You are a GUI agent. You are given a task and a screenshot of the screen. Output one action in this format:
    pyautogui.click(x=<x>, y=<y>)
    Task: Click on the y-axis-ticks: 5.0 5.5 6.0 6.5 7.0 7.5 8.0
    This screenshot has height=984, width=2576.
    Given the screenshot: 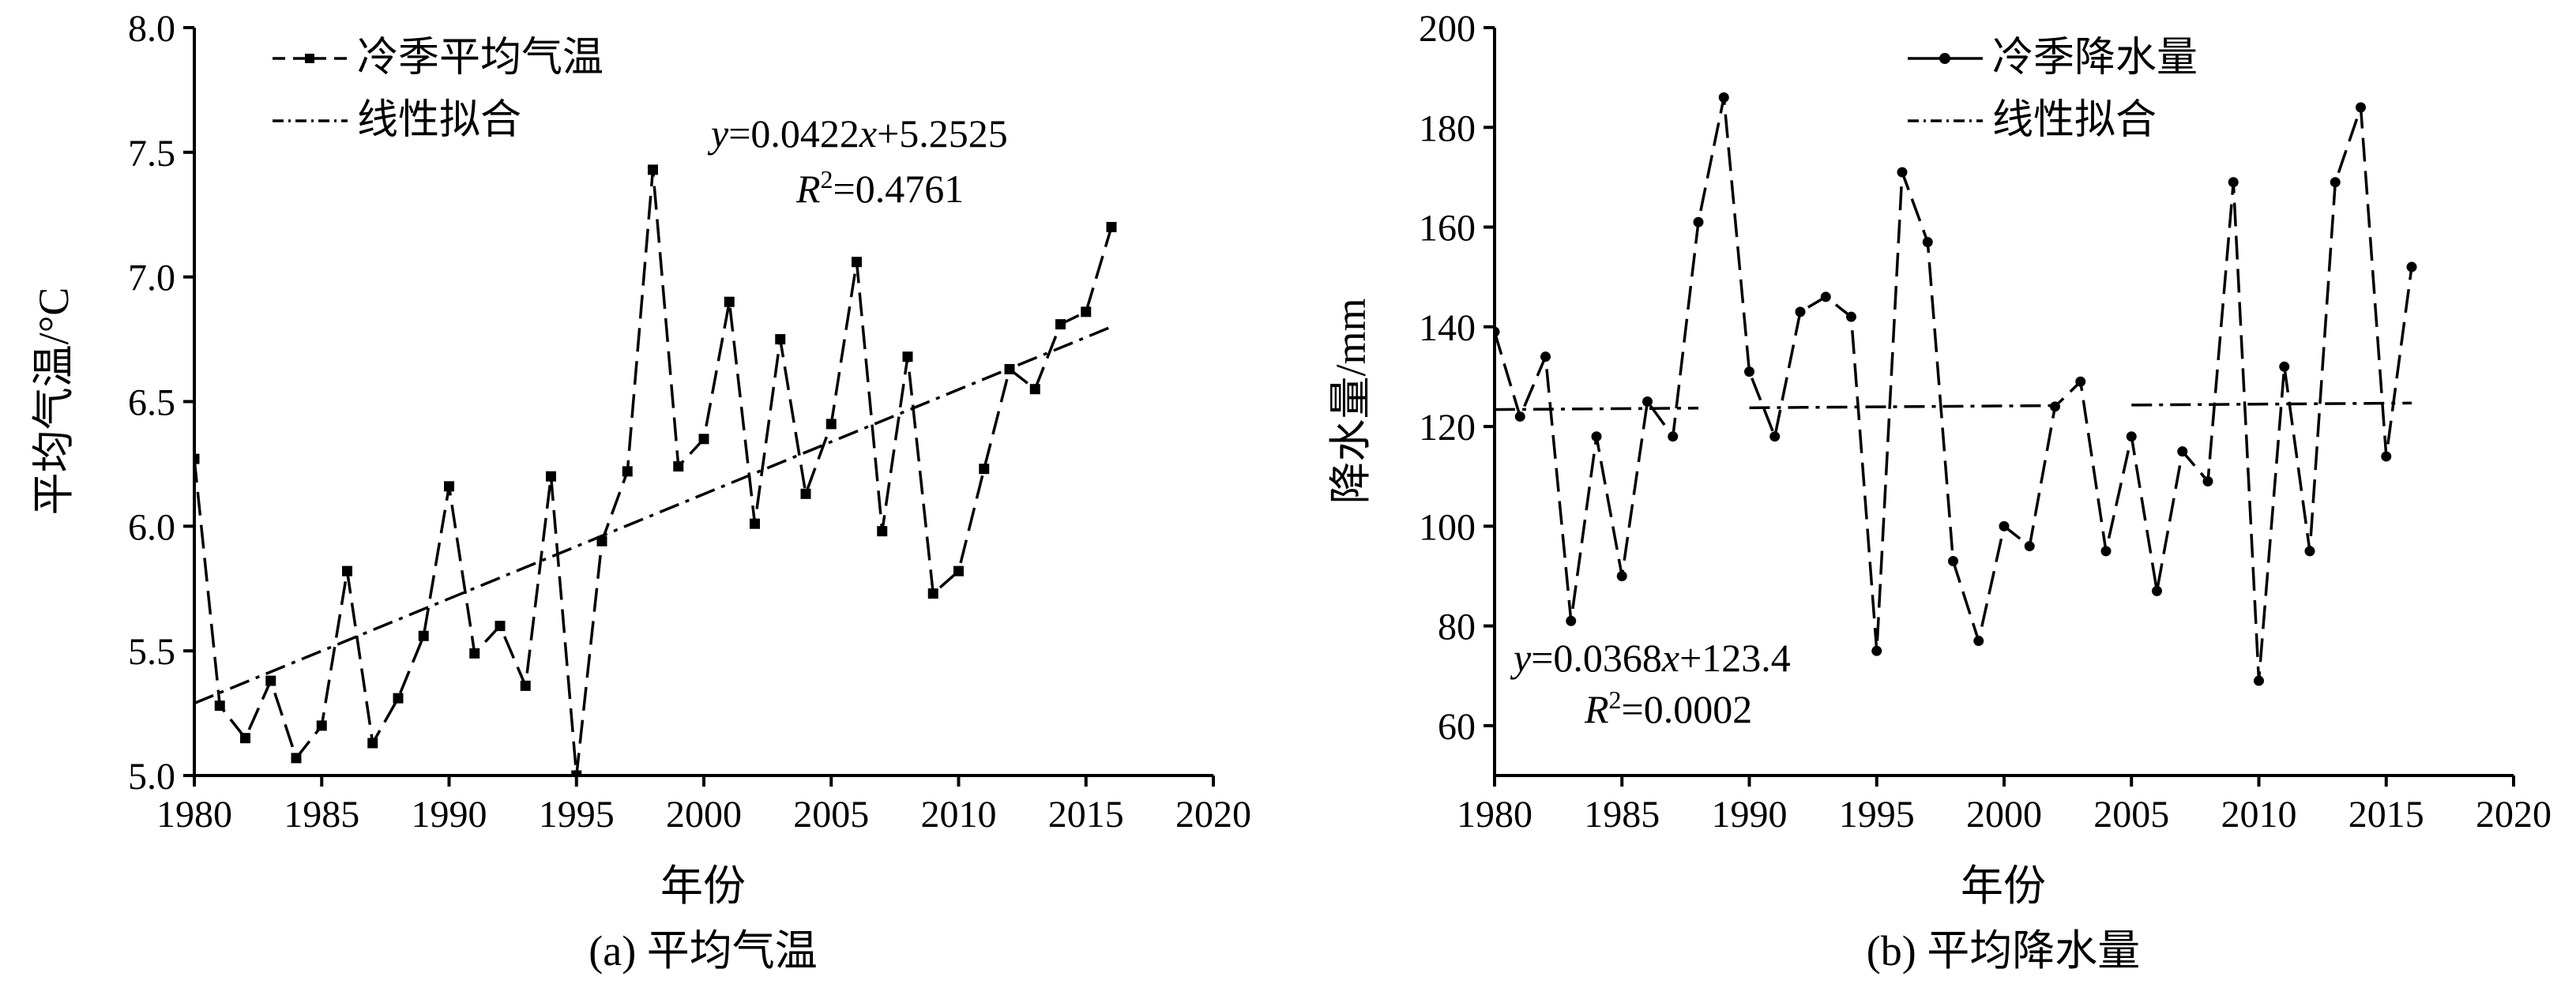 What is the action you would take?
    pyautogui.click(x=161, y=403)
    